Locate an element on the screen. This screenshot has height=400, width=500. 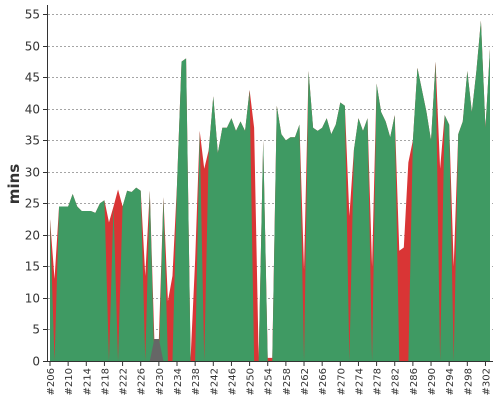
y-tick-label: 30 is located at coordinates (32, 173).